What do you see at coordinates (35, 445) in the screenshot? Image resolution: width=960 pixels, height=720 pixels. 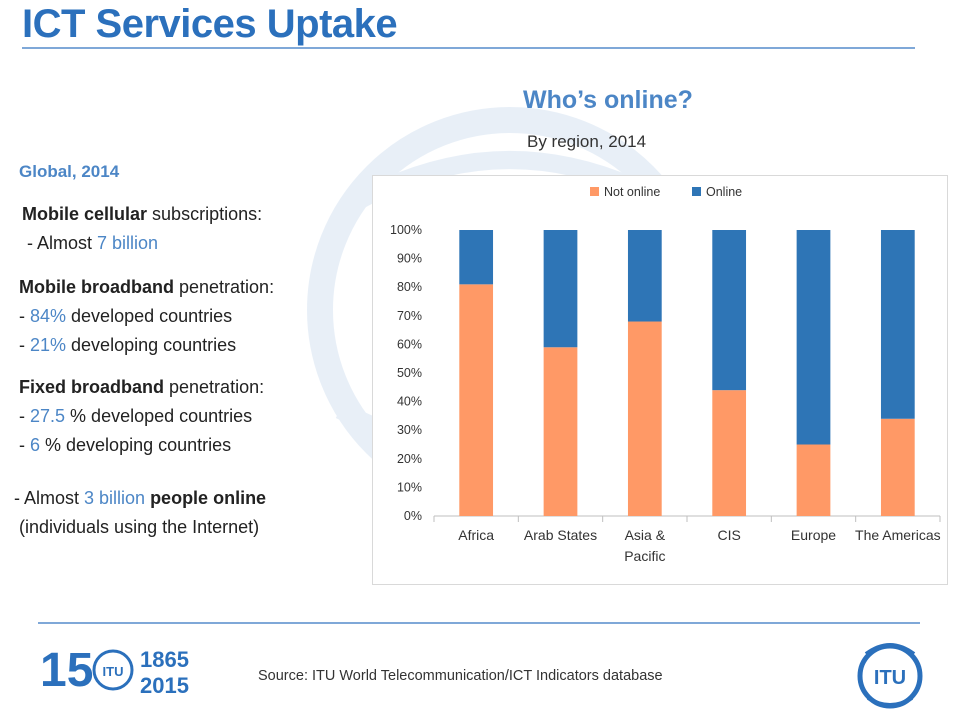 I see `fixed-broadband-developing-value: 6` at bounding box center [35, 445].